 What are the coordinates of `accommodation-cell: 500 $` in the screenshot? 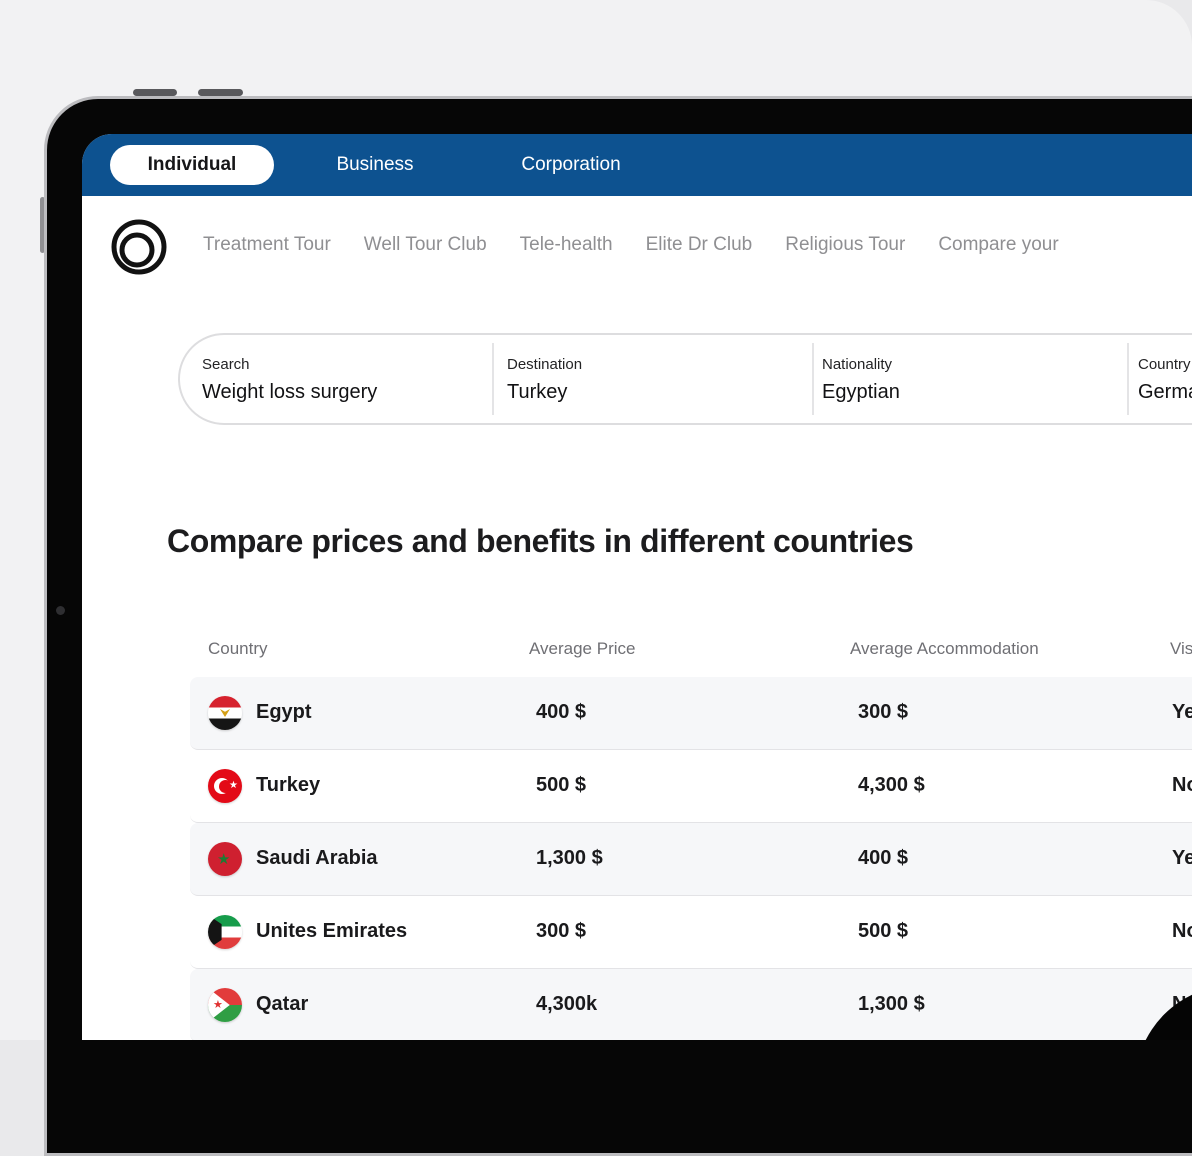 It's located at (883, 931).